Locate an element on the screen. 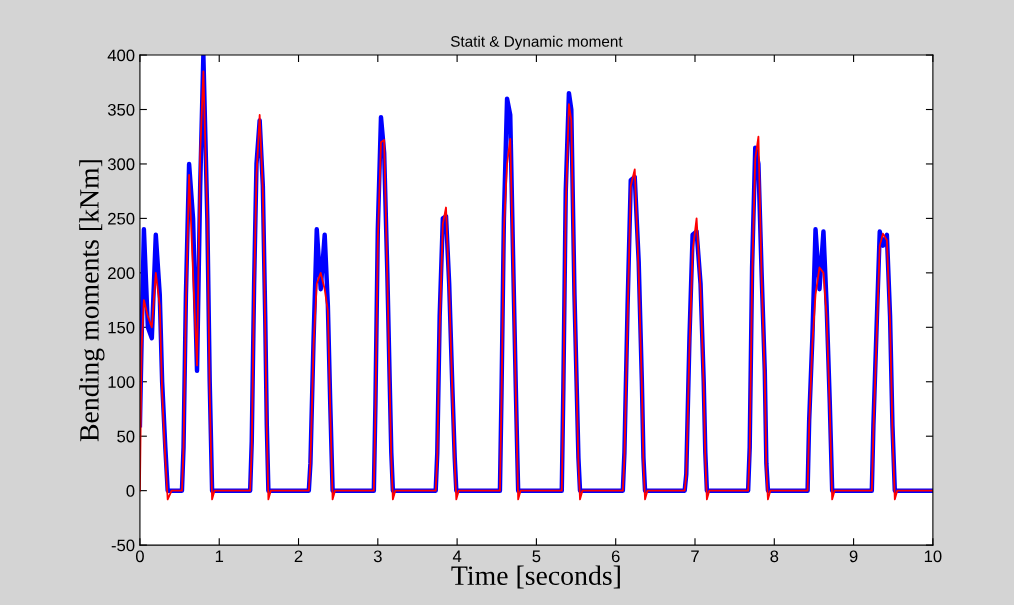  x-tick-label: 1 is located at coordinates (219, 556).